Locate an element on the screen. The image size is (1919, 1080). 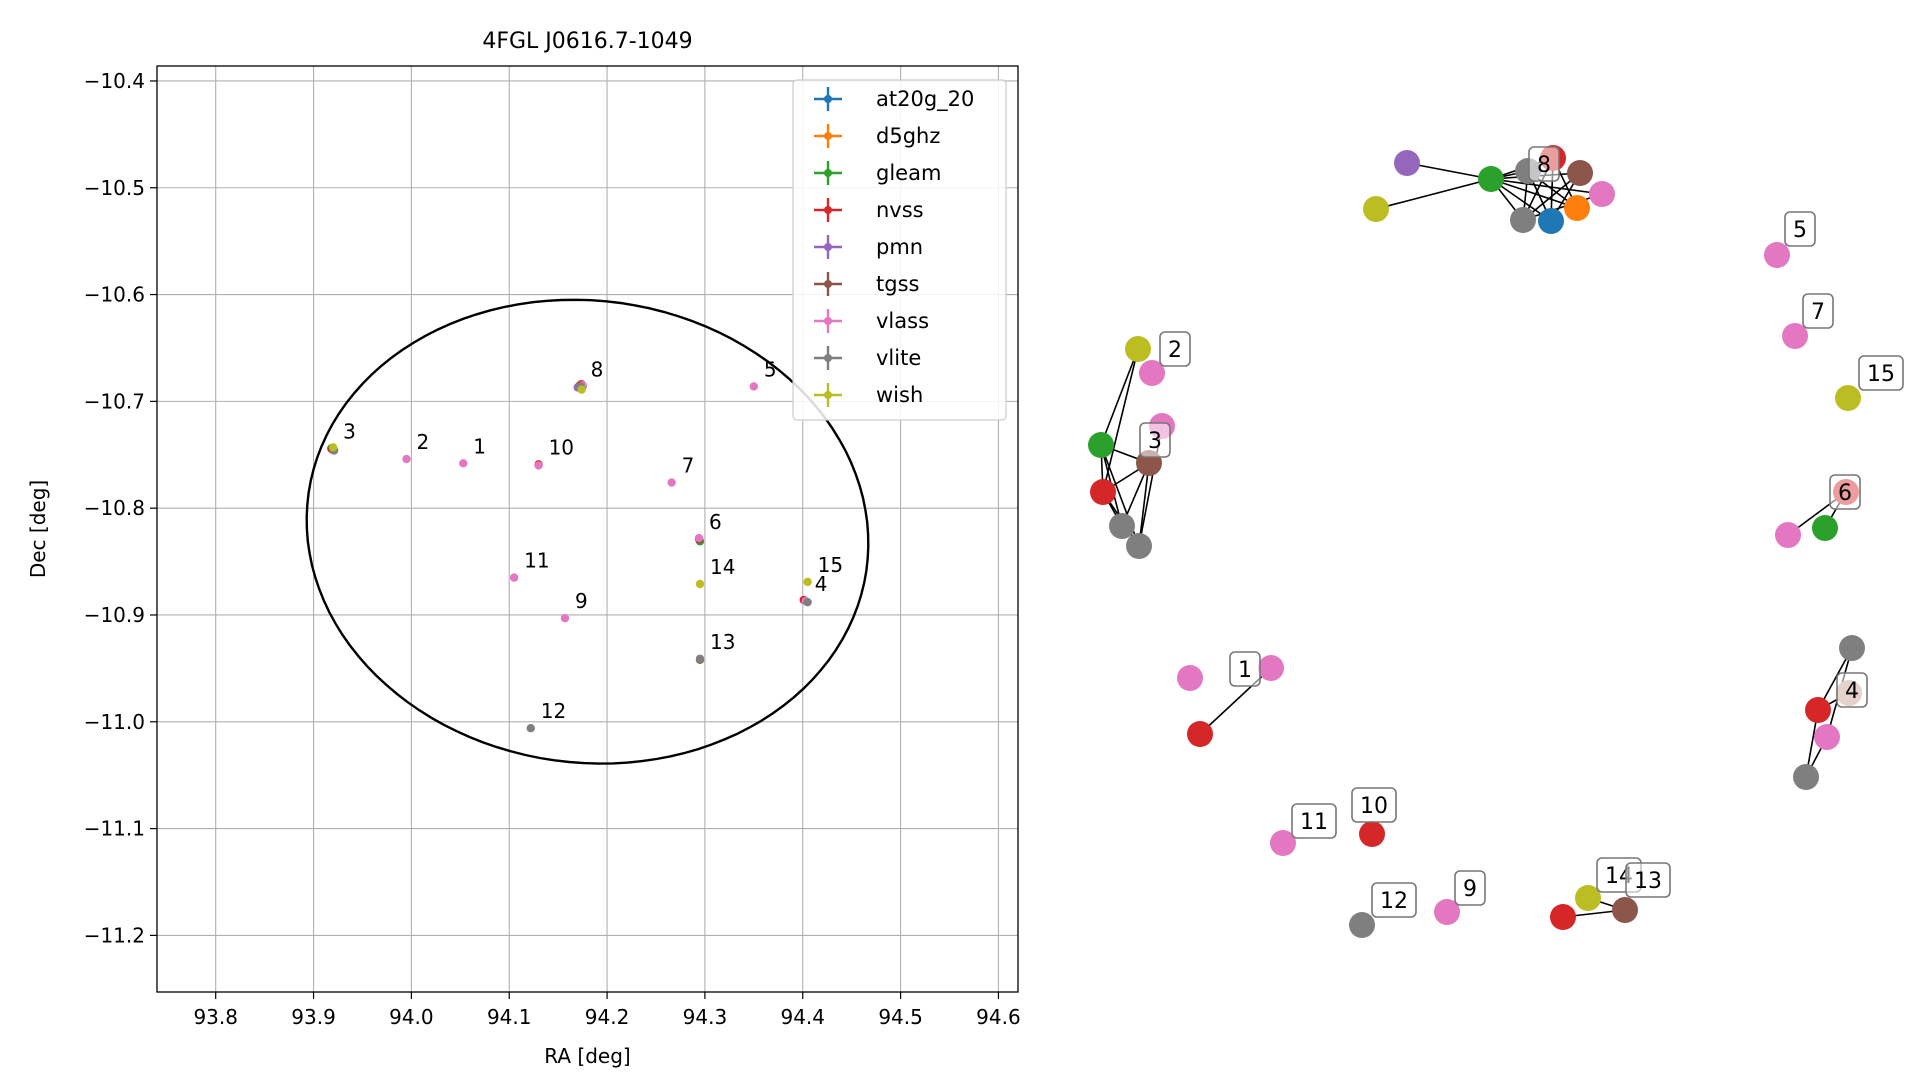
legend-label: vlass is located at coordinates (902, 321).